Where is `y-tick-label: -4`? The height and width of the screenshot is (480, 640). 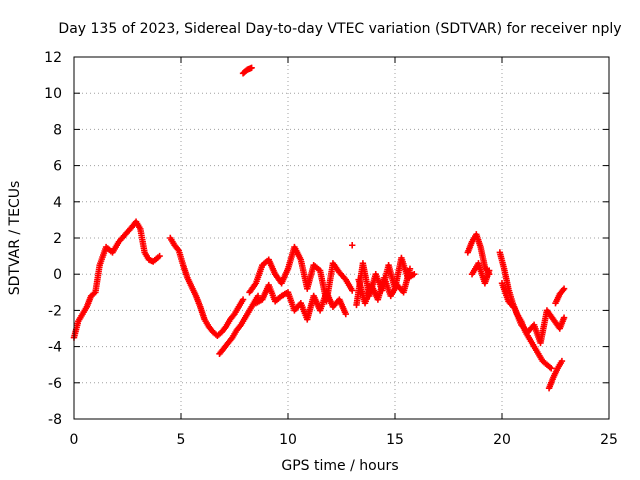
y-tick-label: -4 is located at coordinates (55, 348).